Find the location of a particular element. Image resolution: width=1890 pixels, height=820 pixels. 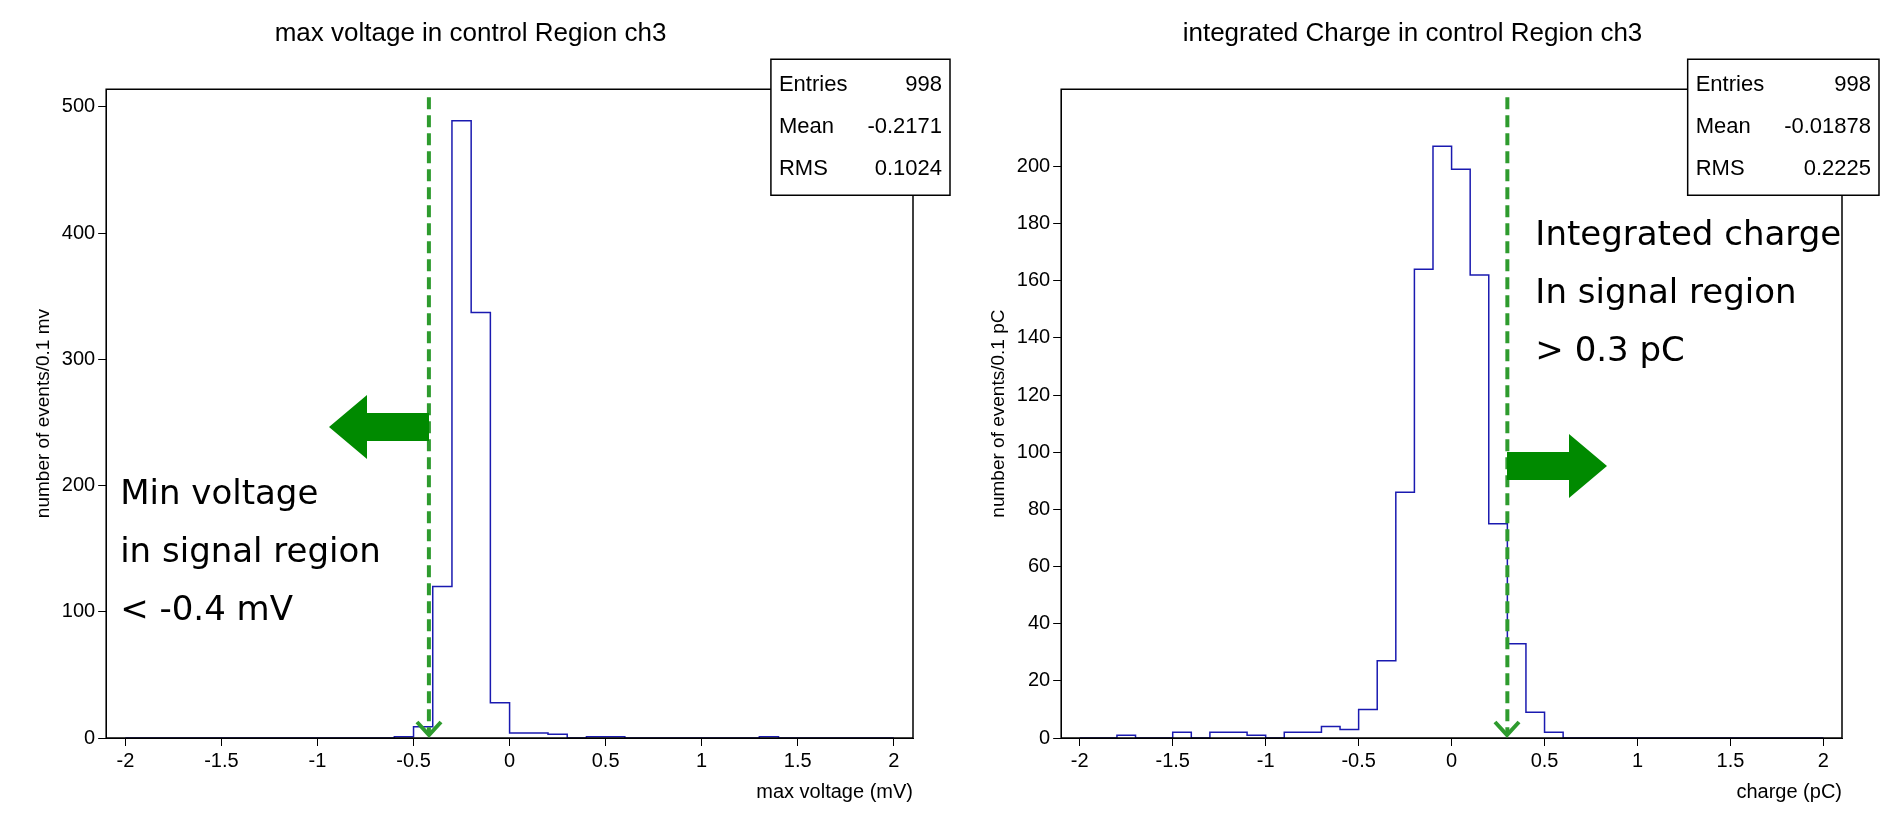

y-tick-label: 300 is located at coordinates (78, 357).